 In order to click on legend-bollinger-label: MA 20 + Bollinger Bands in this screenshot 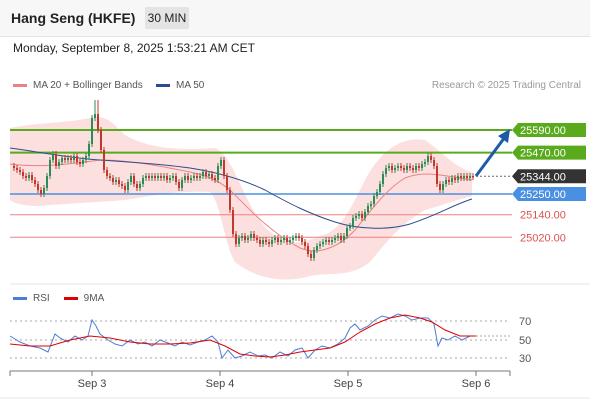, I will do `click(88, 85)`.